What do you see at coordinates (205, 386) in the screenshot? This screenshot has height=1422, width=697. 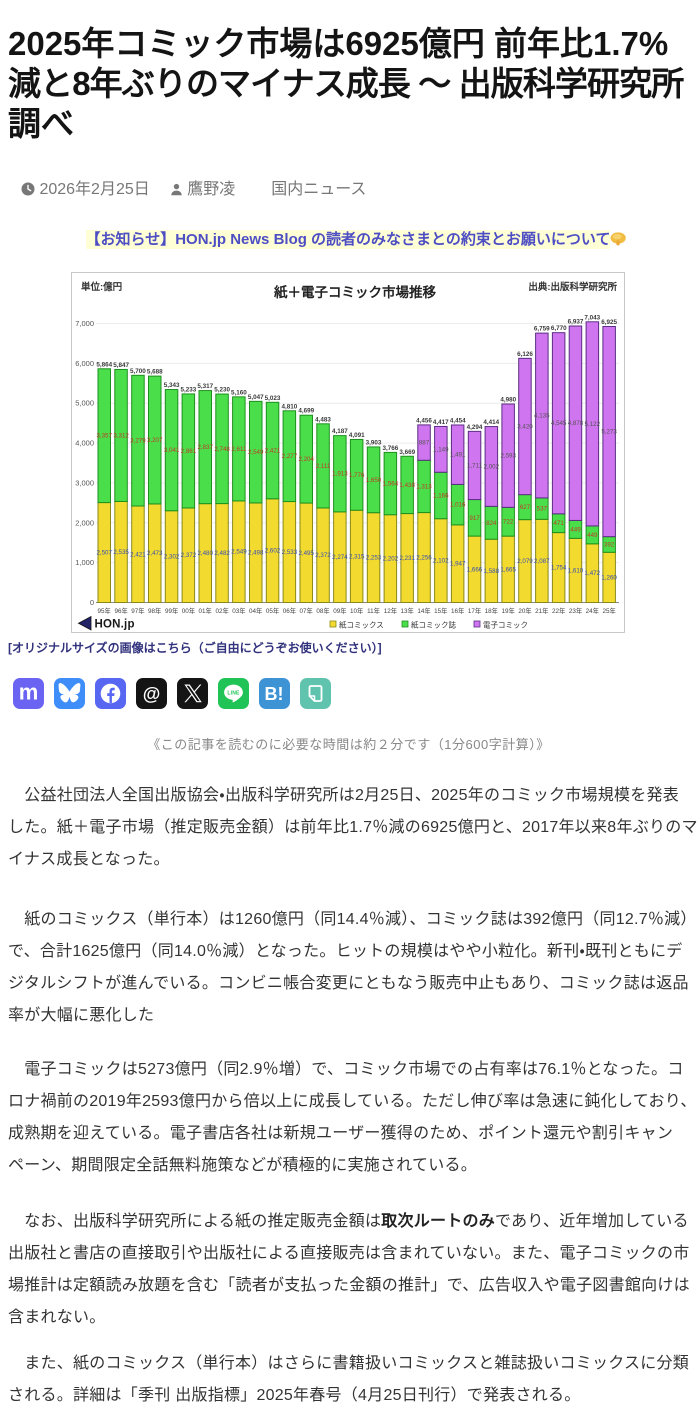 I see `svg-text: 5,317` at bounding box center [205, 386].